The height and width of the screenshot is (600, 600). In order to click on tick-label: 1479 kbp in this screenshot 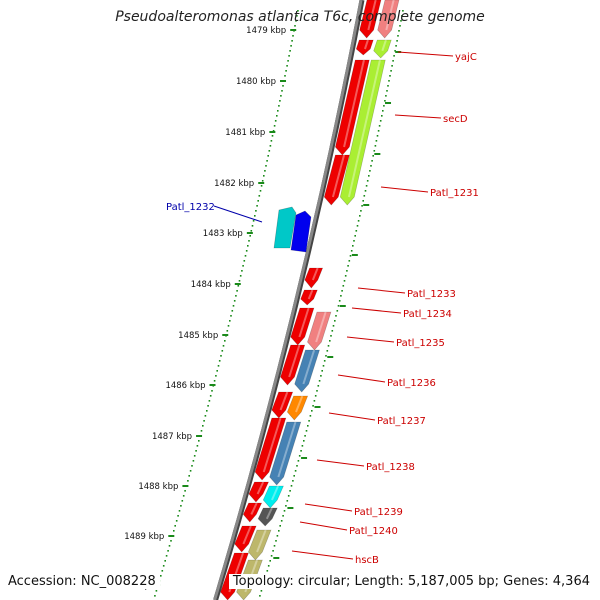, I will do `click(266, 31)`.